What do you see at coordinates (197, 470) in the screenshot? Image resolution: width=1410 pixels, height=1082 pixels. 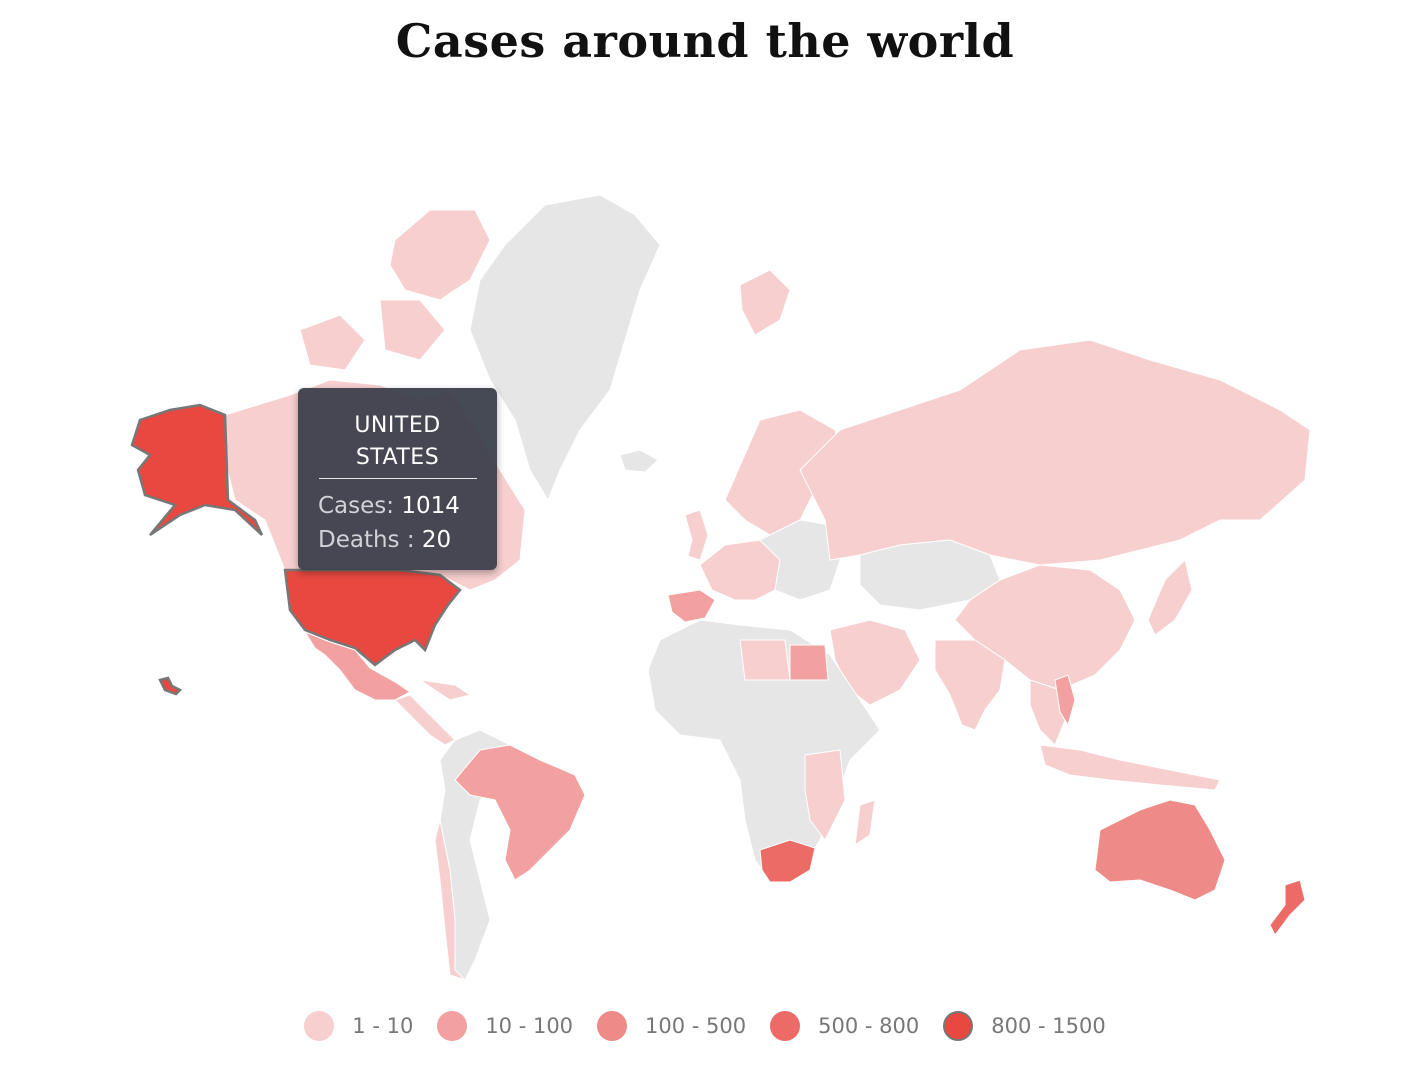 I see `region-alaska` at bounding box center [197, 470].